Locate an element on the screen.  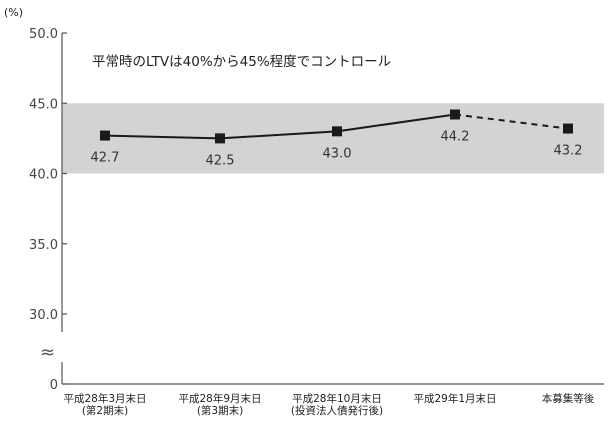
y-tick-label: 50.0 is located at coordinates (43, 34).